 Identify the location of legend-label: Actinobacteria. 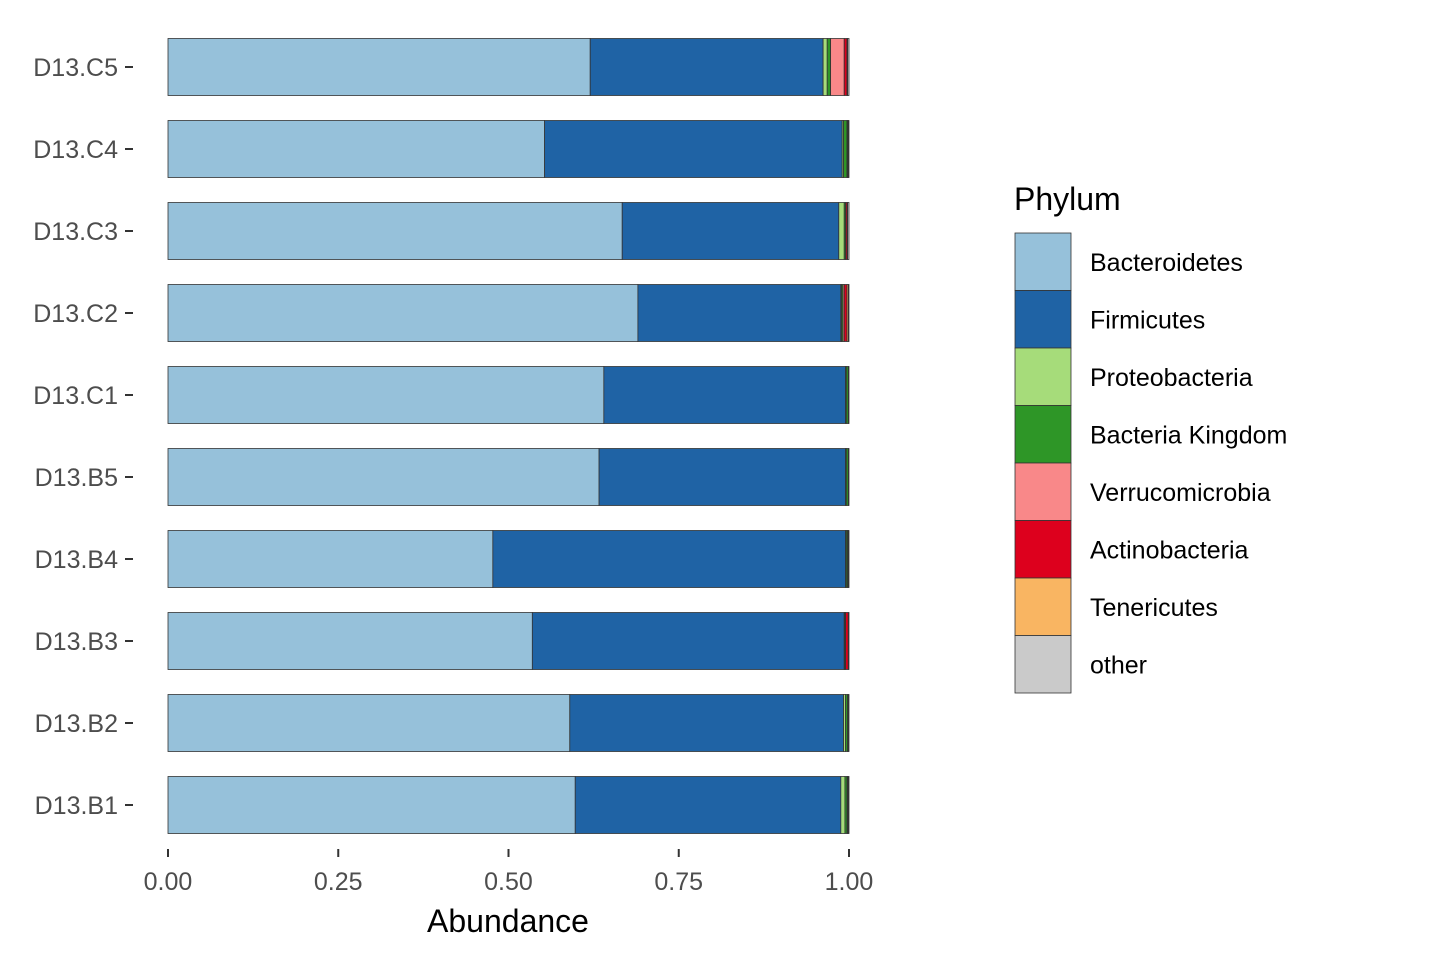
(1169, 550).